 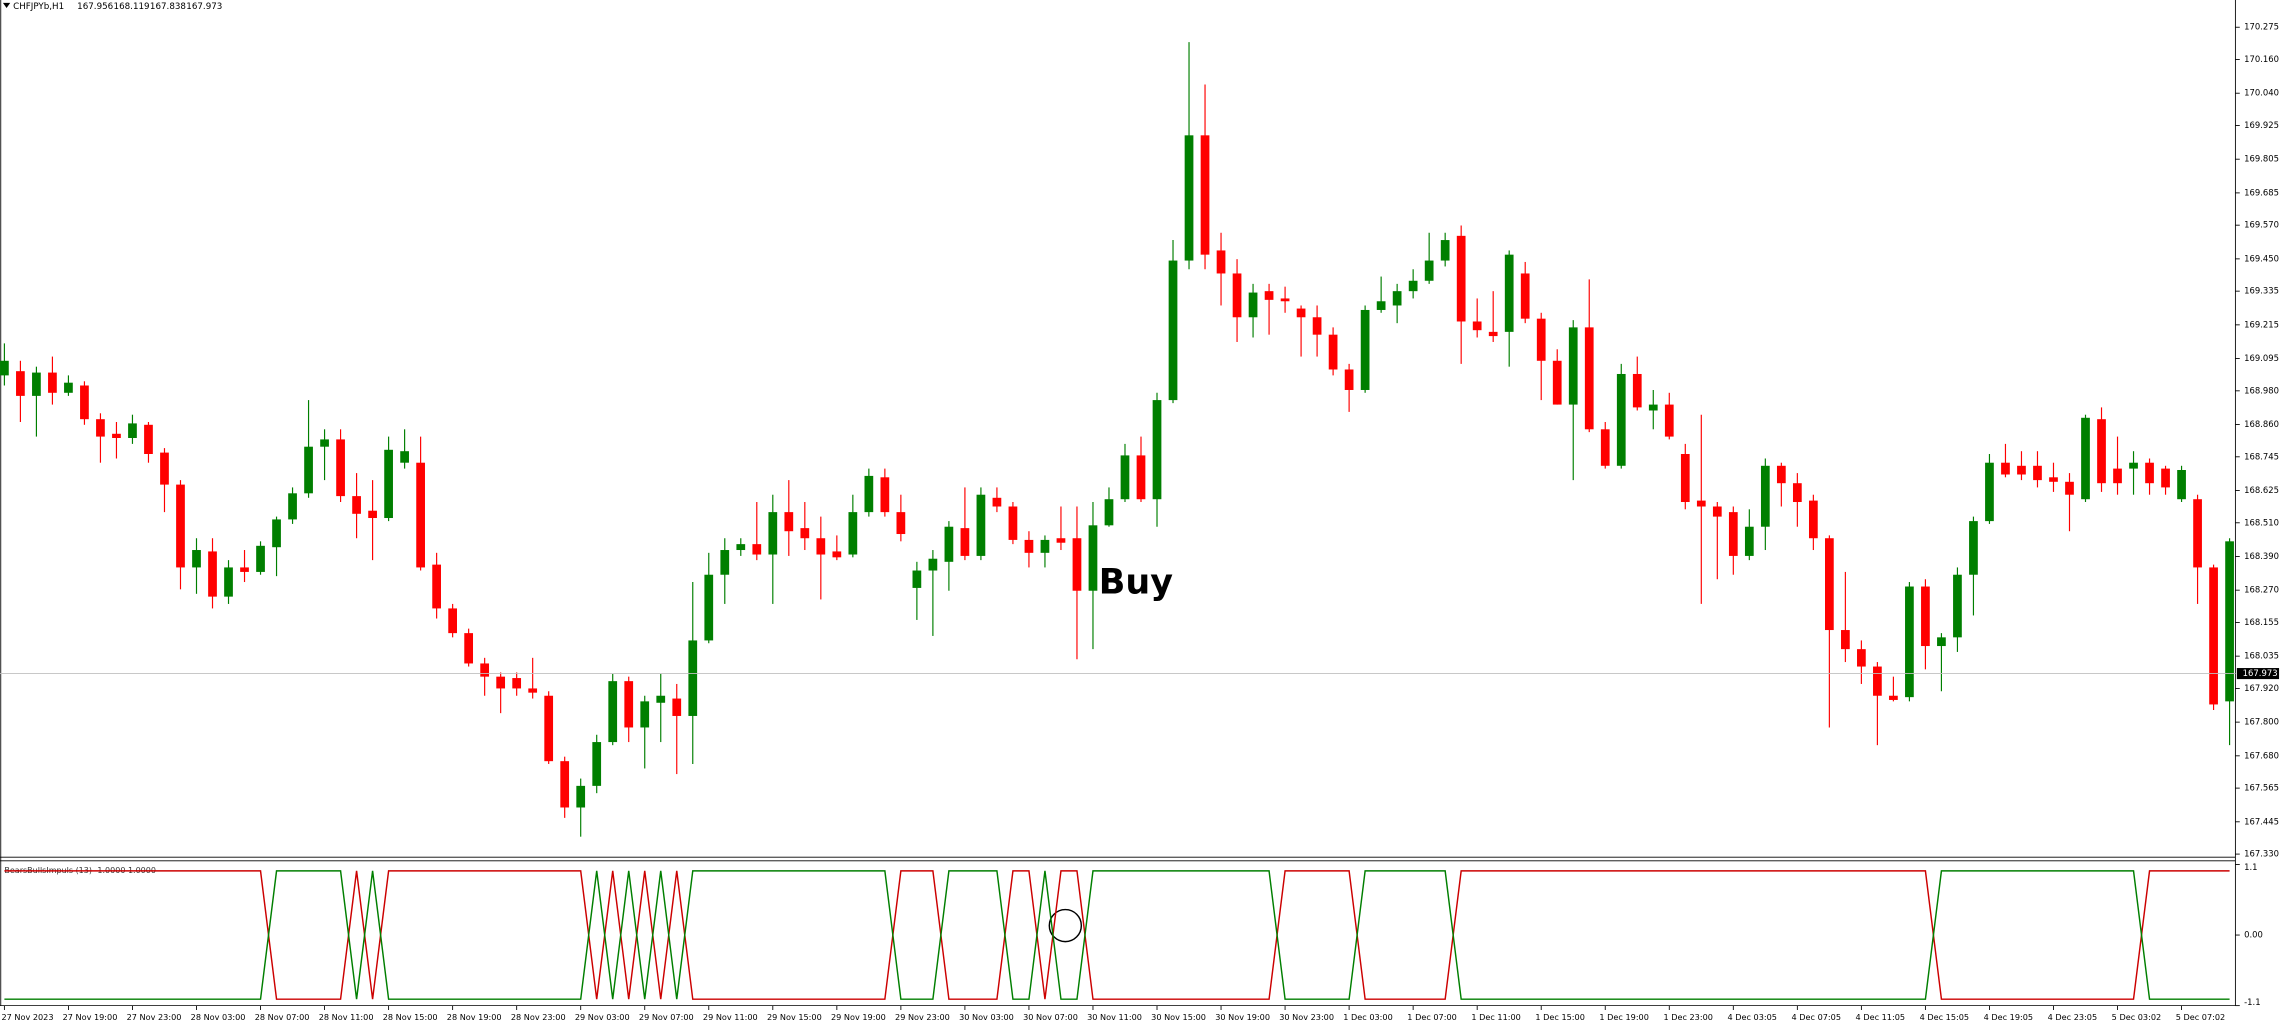 What do you see at coordinates (858, 1017) in the screenshot?
I see `x-tick-label: 29 Nov 19:00` at bounding box center [858, 1017].